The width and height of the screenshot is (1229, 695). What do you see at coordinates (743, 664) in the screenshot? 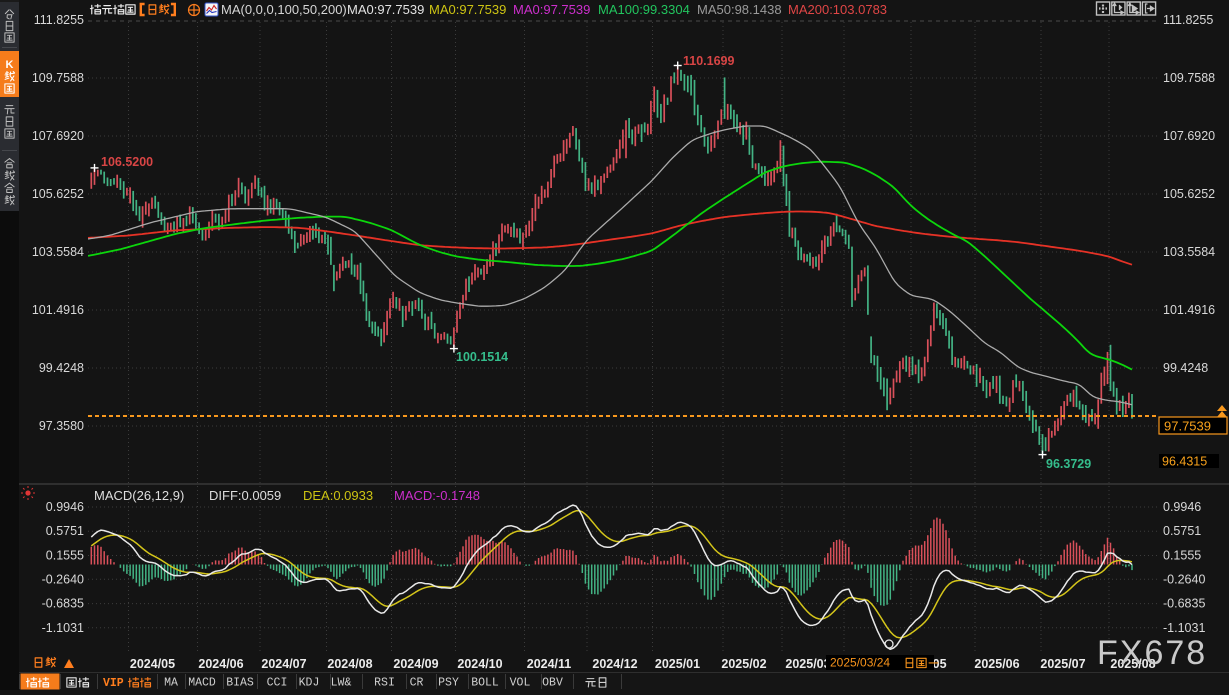
I see `svg-text: 2025/02` at bounding box center [743, 664].